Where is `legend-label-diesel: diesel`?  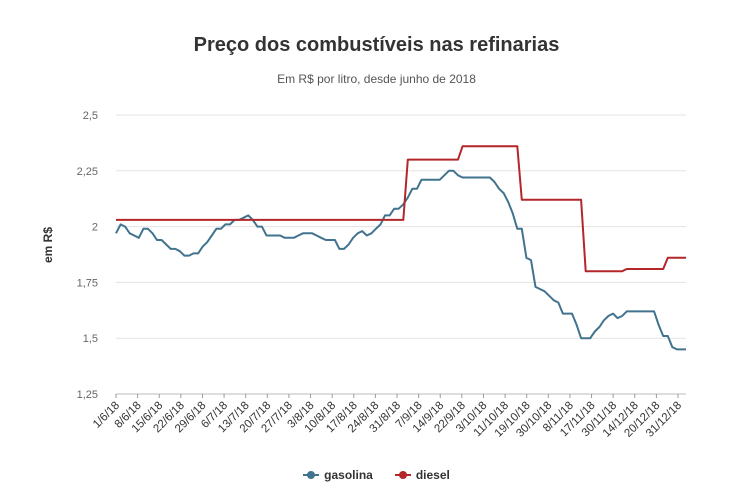 legend-label-diesel: diesel is located at coordinates (432, 475).